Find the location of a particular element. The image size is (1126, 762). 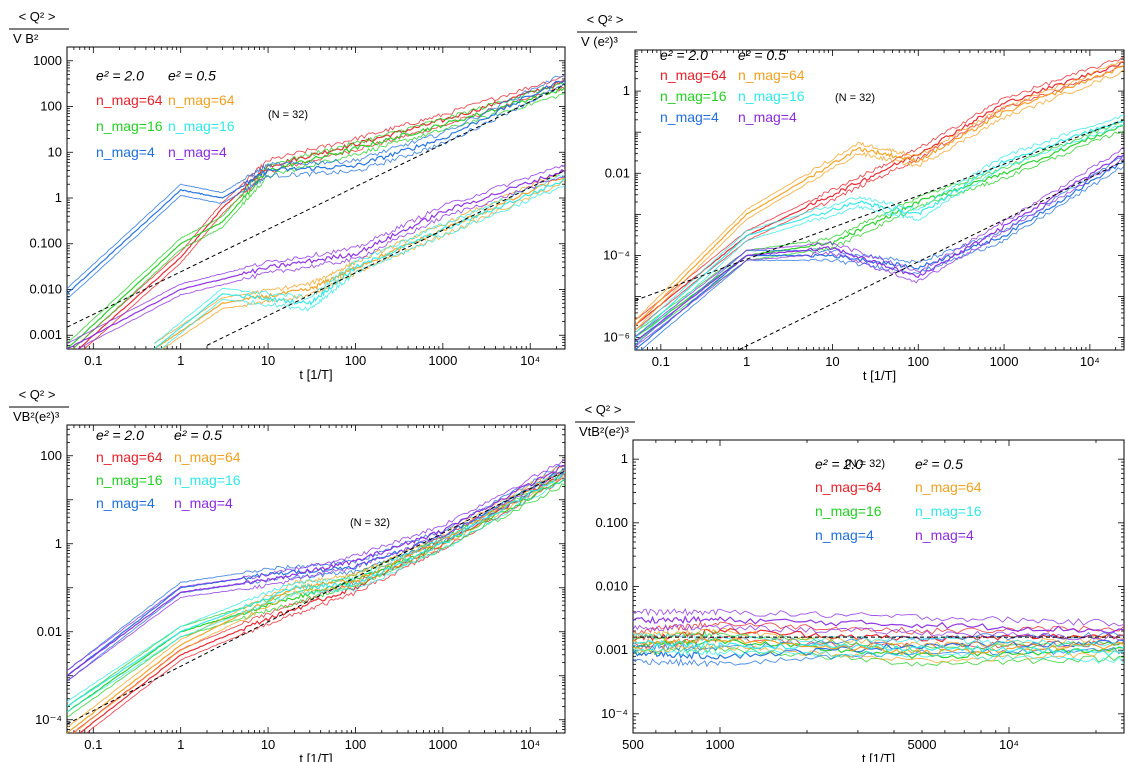

y-axis-label-denominator: VtB²(e²)³ is located at coordinates (604, 431).